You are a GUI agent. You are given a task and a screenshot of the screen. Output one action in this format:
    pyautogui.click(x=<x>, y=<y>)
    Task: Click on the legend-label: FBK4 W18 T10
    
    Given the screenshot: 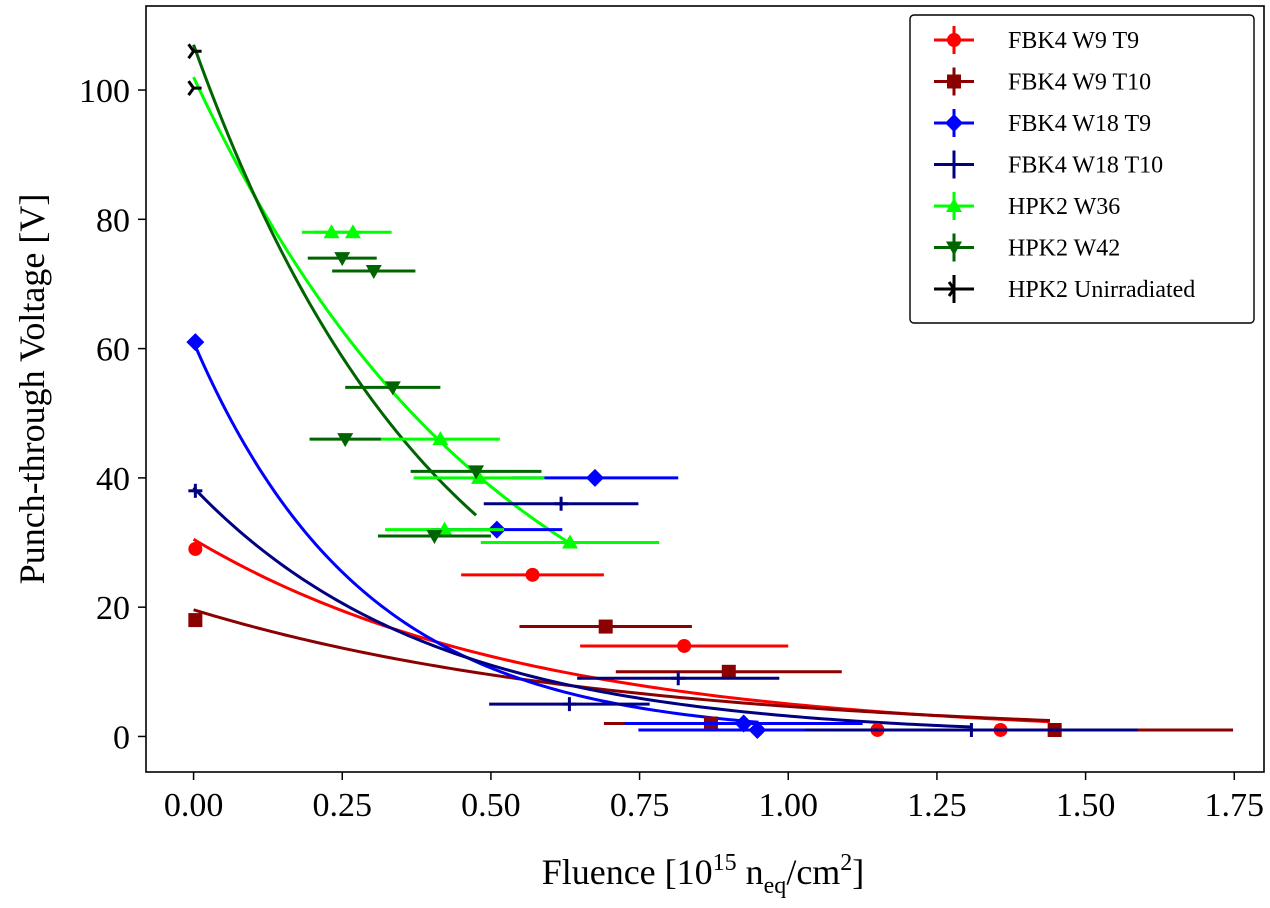 What is the action you would take?
    pyautogui.click(x=1085, y=166)
    